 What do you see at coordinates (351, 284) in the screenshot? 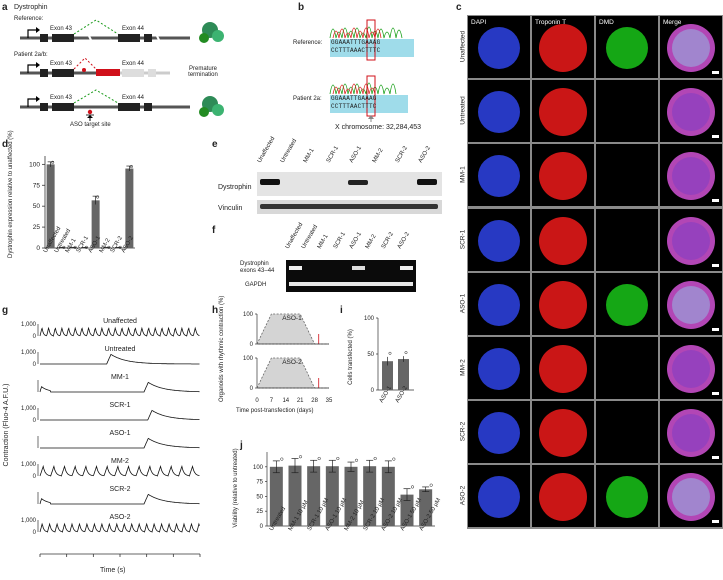
I see `gapdh-bands` at bounding box center [351, 284].